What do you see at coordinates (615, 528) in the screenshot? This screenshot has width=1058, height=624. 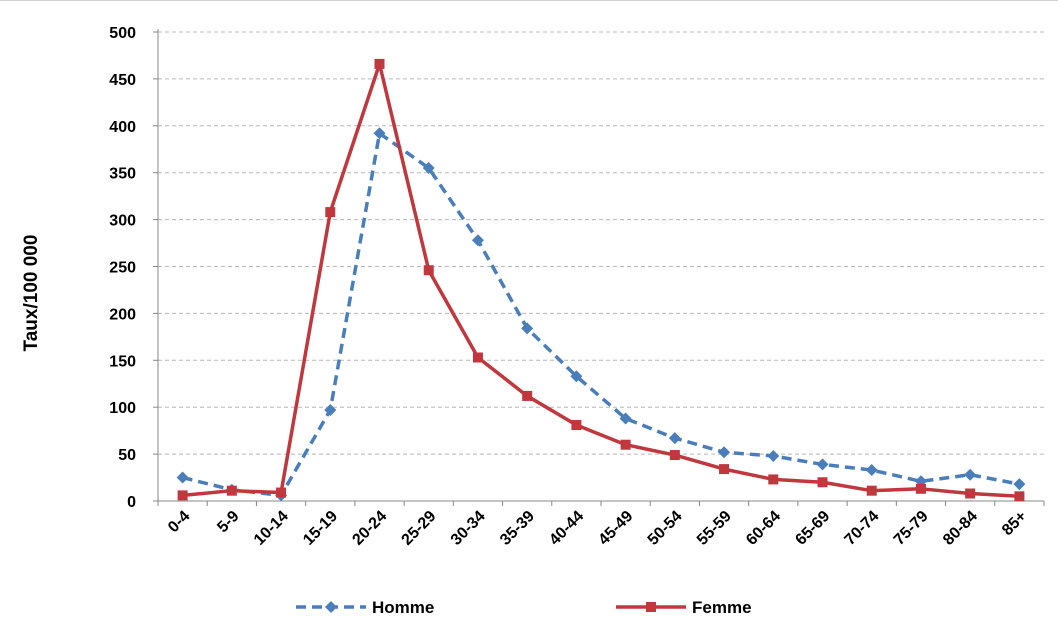 I see `x-tick-label: 45-49` at bounding box center [615, 528].